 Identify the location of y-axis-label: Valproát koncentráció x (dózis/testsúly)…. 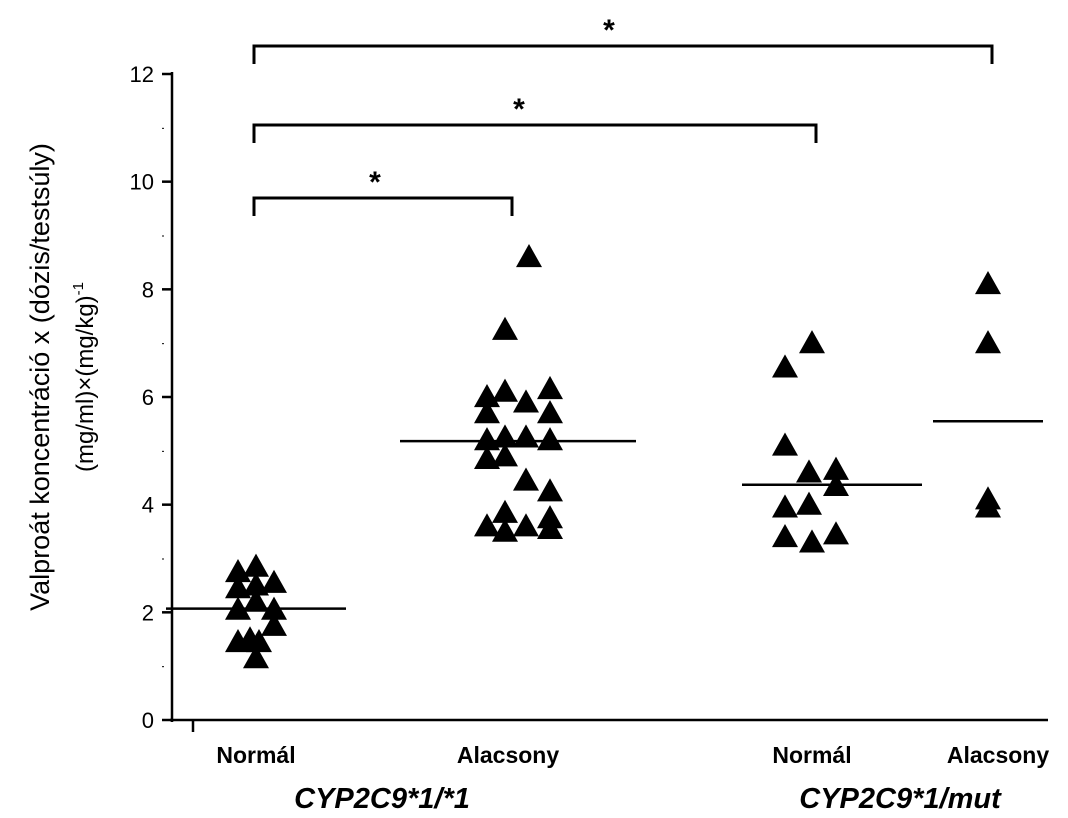
(62, 377).